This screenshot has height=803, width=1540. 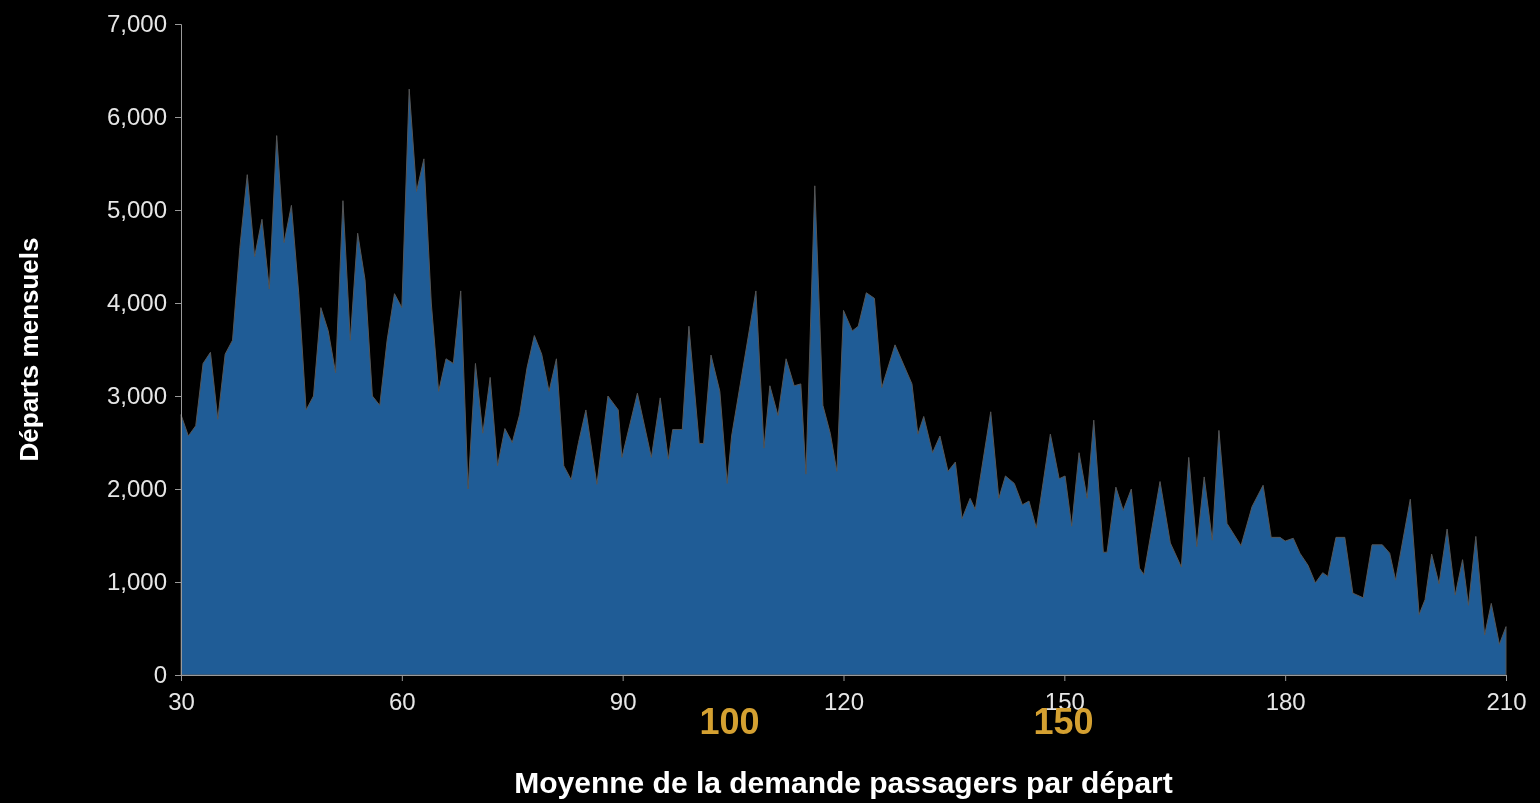 I want to click on y-tick-label: 4,000, so click(x=136, y=303).